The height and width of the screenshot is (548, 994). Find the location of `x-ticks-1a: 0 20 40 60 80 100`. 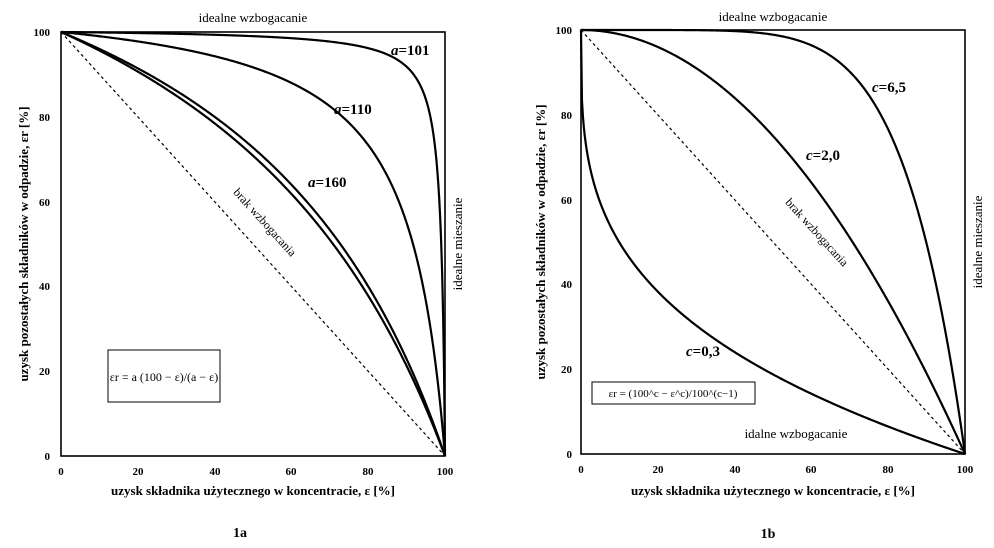

x-ticks-1a: 0 20 40 60 80 100 is located at coordinates (256, 472).